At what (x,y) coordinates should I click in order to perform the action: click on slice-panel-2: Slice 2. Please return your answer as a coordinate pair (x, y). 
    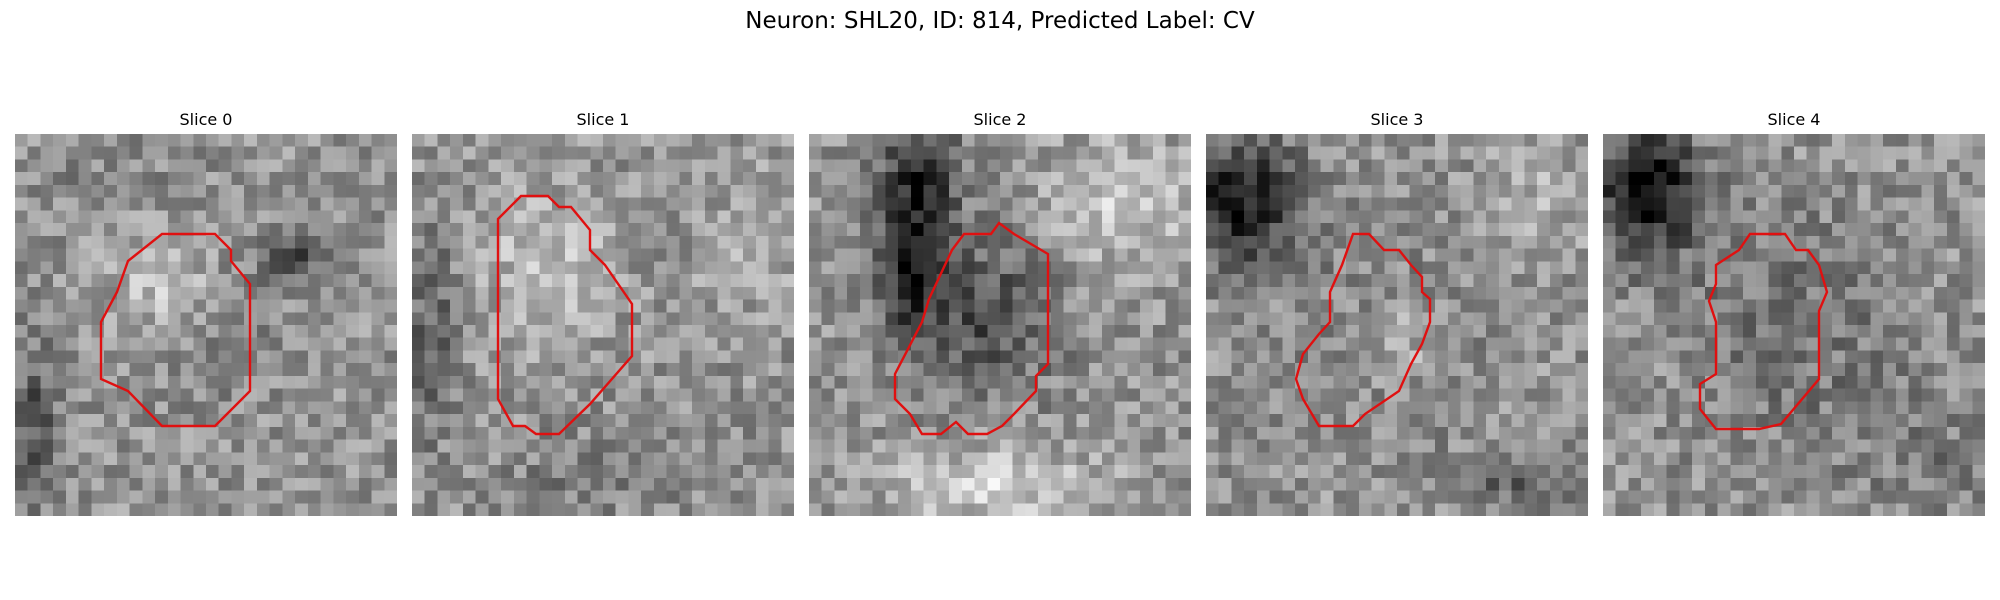
    Looking at the image, I should click on (1000, 312).